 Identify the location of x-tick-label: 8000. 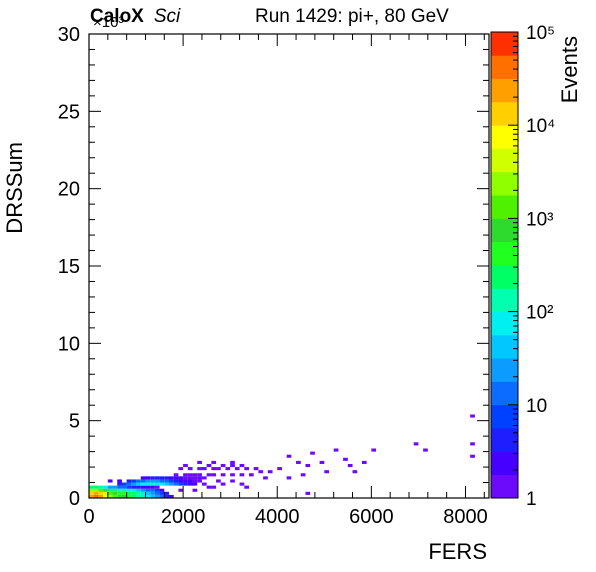
(465, 517).